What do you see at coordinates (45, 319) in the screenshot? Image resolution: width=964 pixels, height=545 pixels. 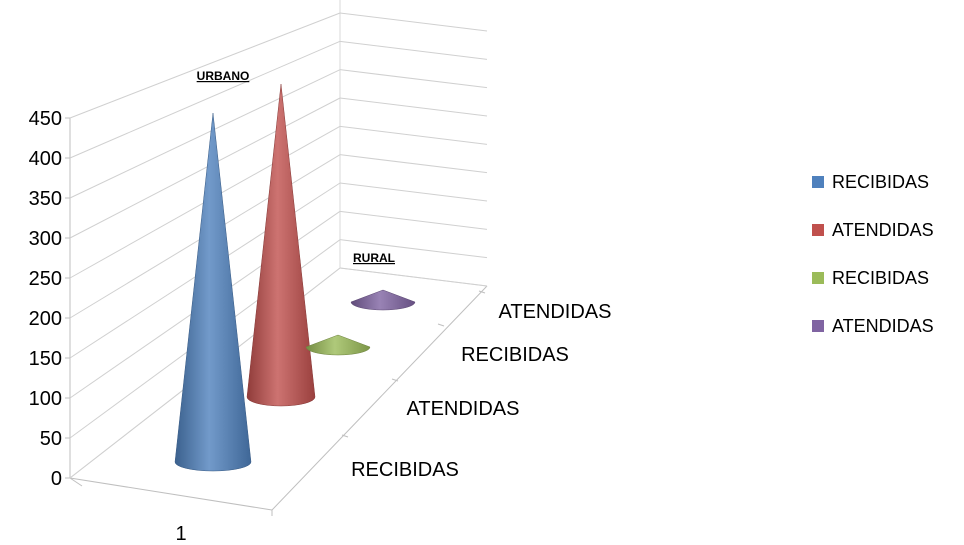 I see `y-tick-label: 200` at bounding box center [45, 319].